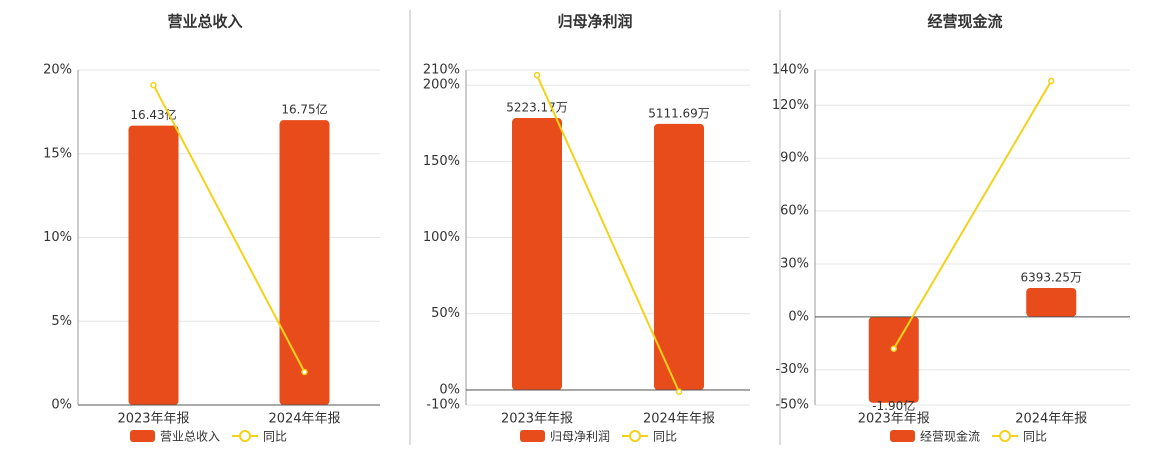 This screenshot has width=1160, height=454. What do you see at coordinates (61, 321) in the screenshot?
I see `y-tick-label: 5%` at bounding box center [61, 321].